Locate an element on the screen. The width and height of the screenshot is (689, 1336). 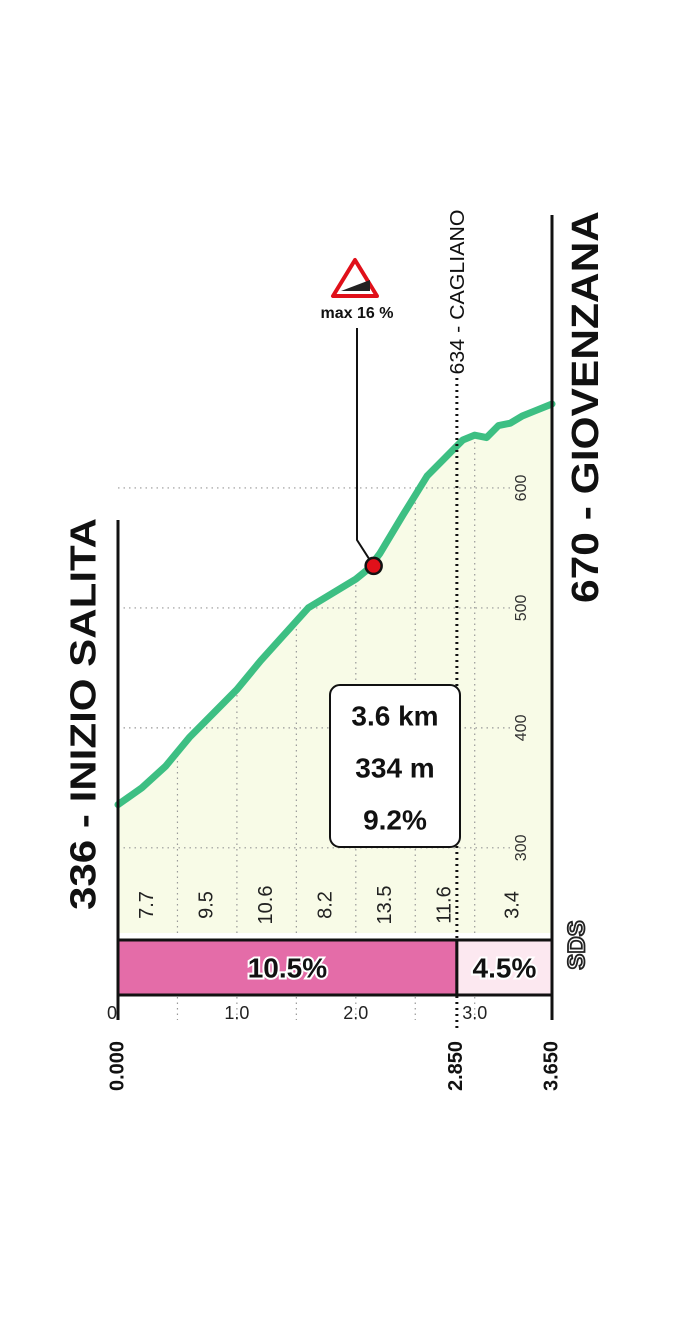
x-tick-label: 1.0 is located at coordinates (236, 1013).